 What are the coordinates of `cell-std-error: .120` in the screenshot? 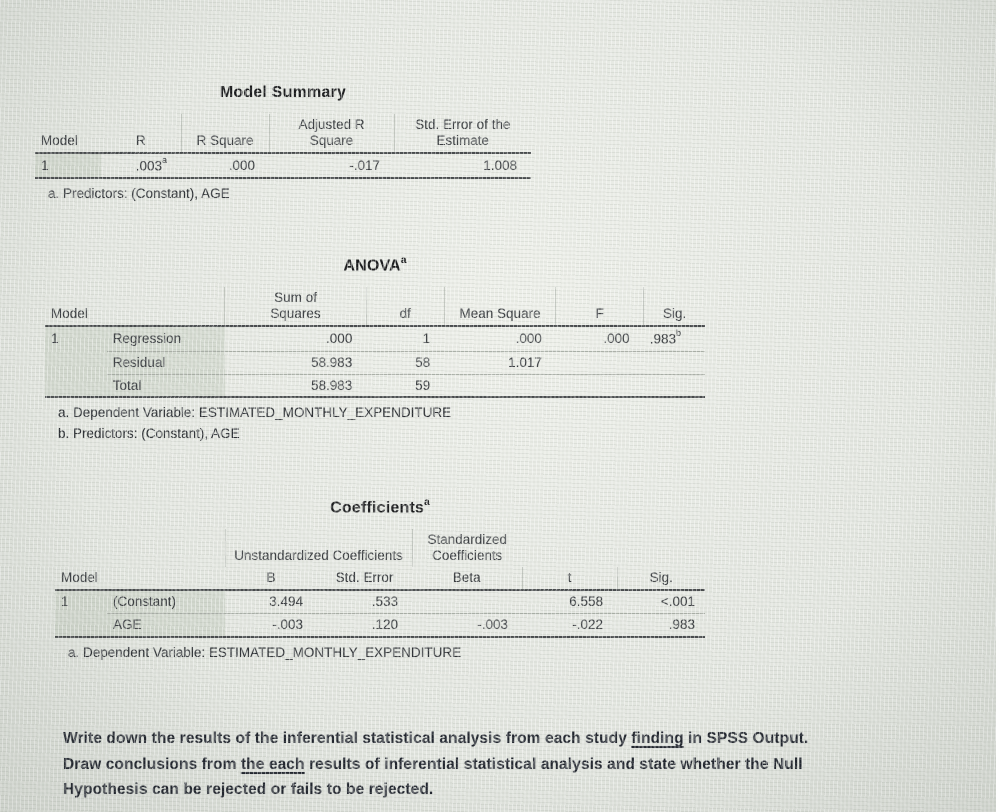 It's located at (364, 625).